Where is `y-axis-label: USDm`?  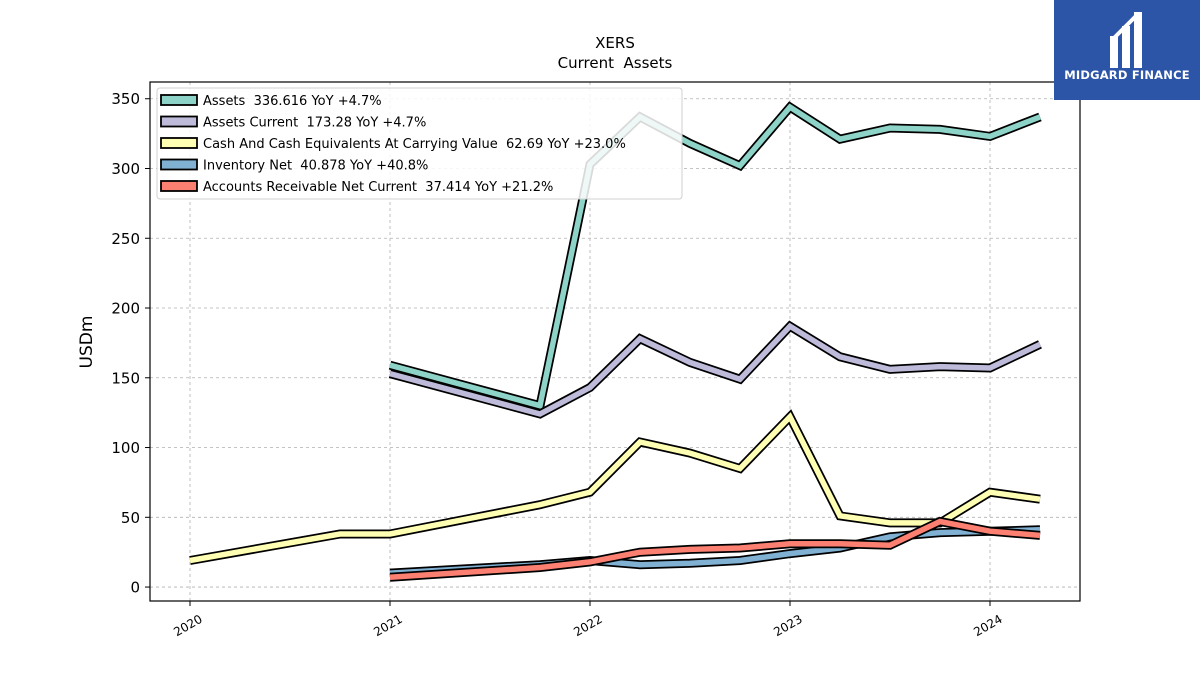 y-axis-label: USDm is located at coordinates (87, 342).